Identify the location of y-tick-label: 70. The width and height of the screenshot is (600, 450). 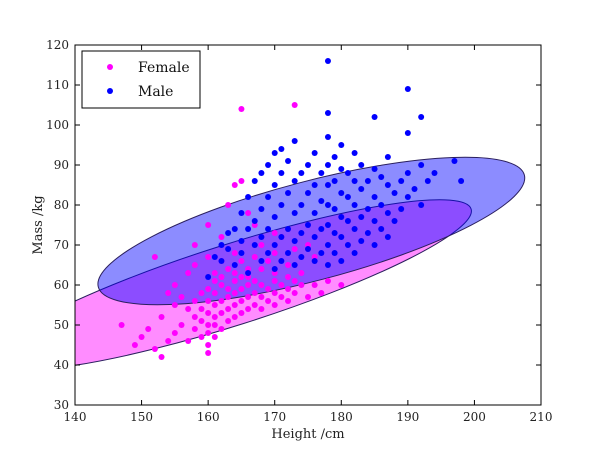
(61, 245).